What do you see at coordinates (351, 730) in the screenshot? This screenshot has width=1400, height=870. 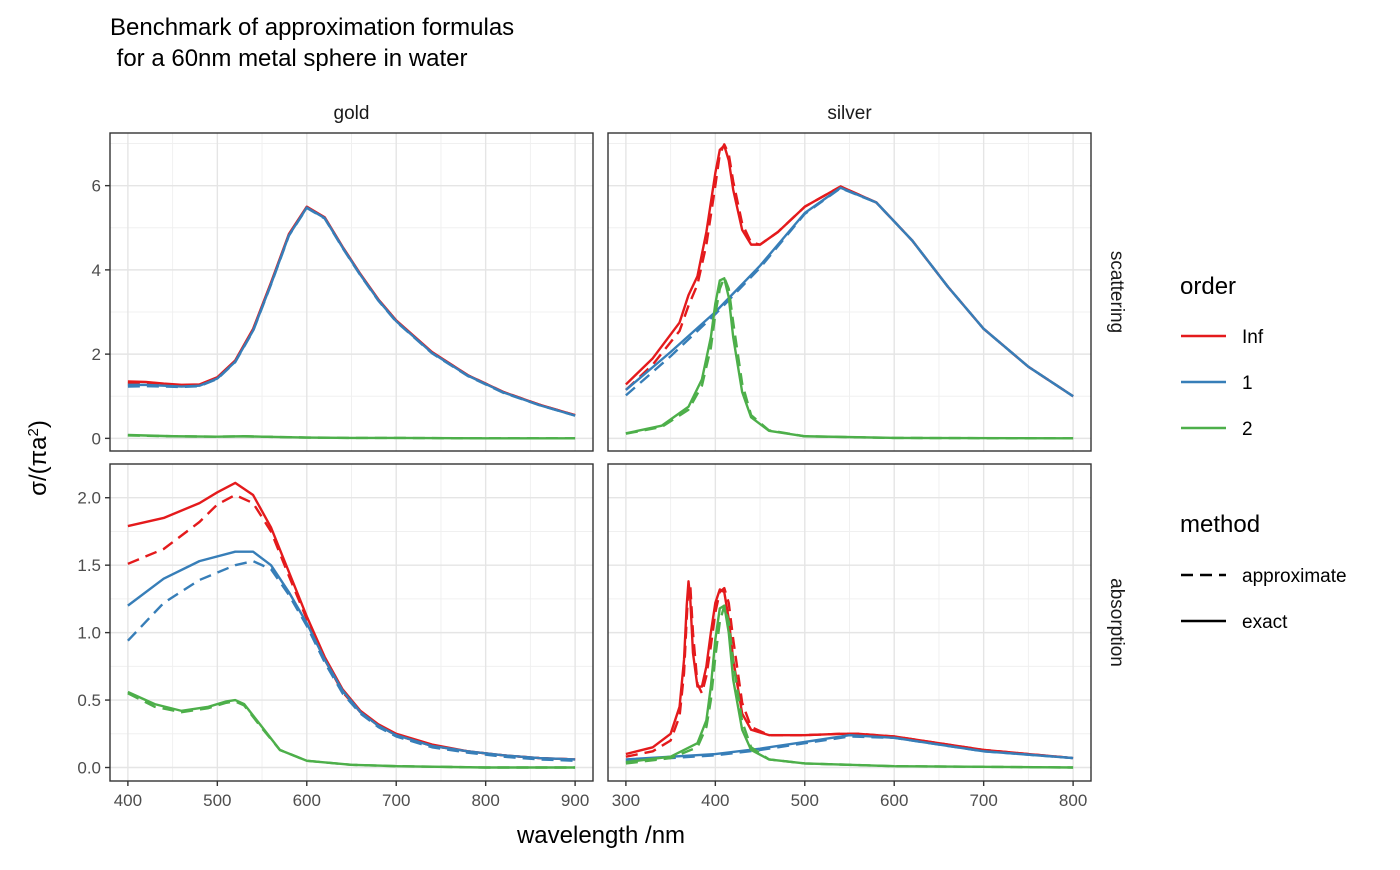 I see `series-line-gold-absorption-order-2-approximate` at bounding box center [351, 730].